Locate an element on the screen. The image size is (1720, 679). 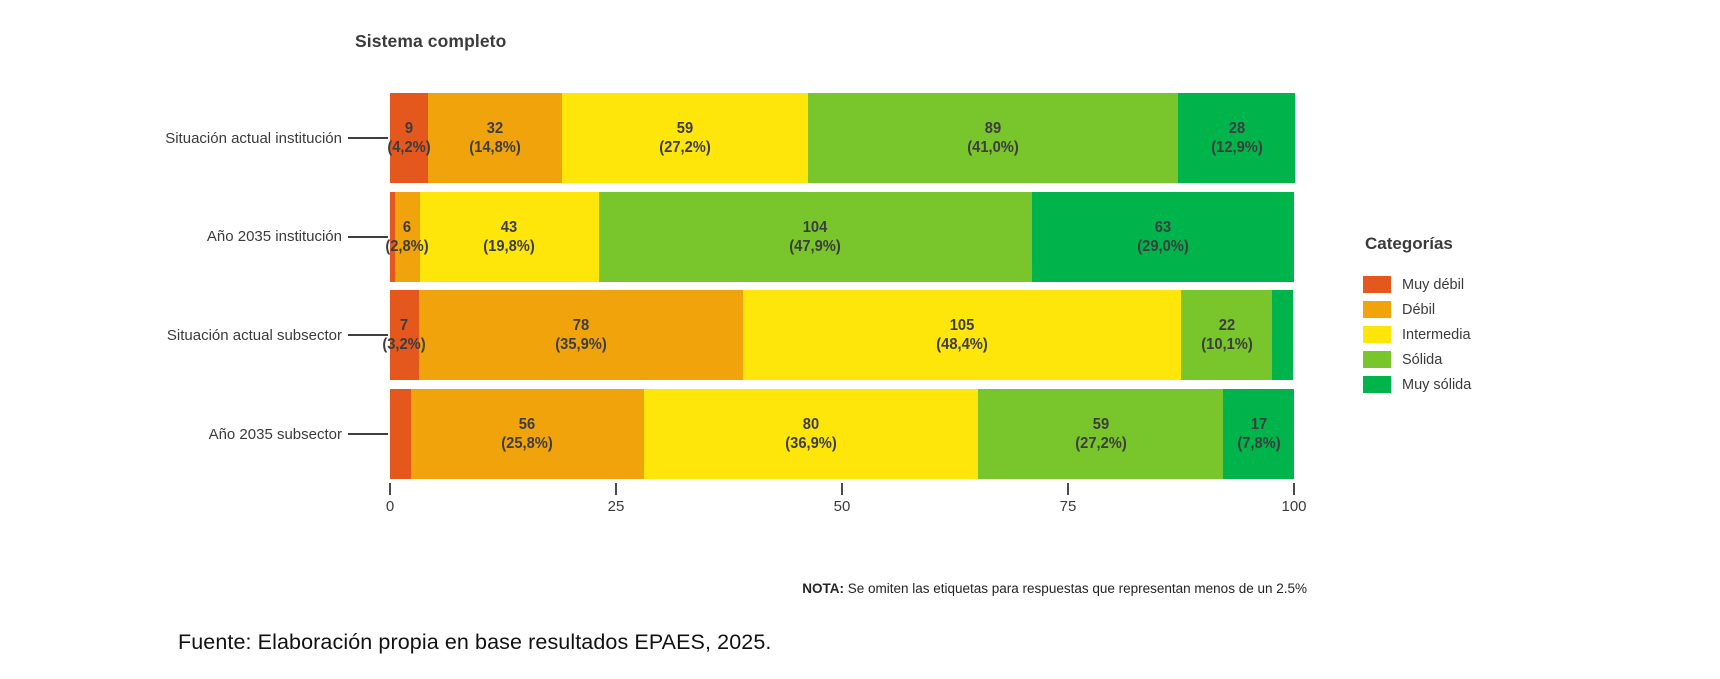
segment-label: 78 (35,9%) is located at coordinates (581, 335).